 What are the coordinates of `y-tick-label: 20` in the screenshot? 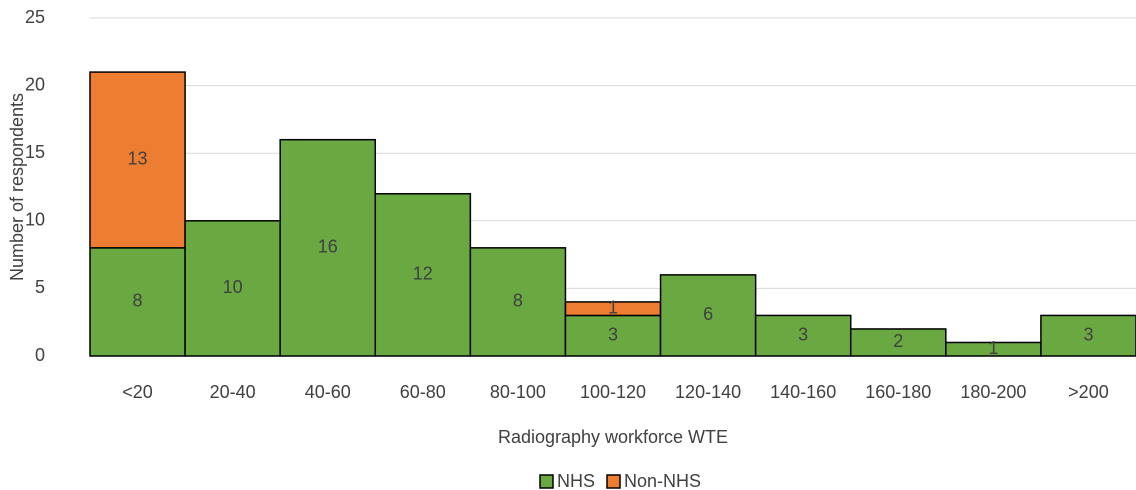 It's located at (35, 84).